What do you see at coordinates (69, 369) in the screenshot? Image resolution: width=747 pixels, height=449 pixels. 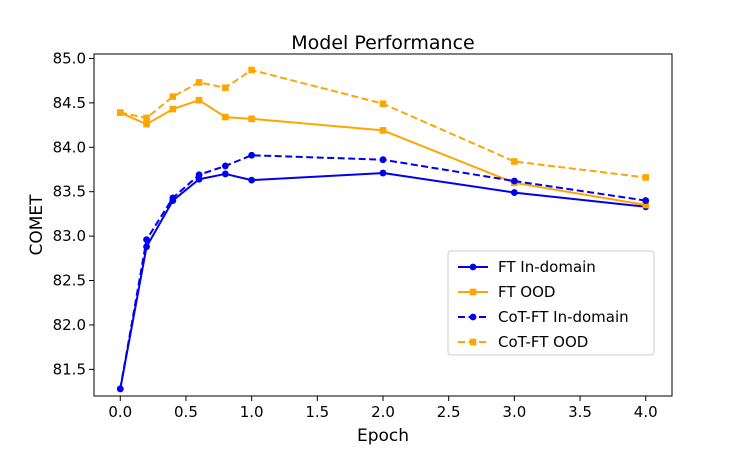 I see `y-tick-label: 81.5` at bounding box center [69, 369].